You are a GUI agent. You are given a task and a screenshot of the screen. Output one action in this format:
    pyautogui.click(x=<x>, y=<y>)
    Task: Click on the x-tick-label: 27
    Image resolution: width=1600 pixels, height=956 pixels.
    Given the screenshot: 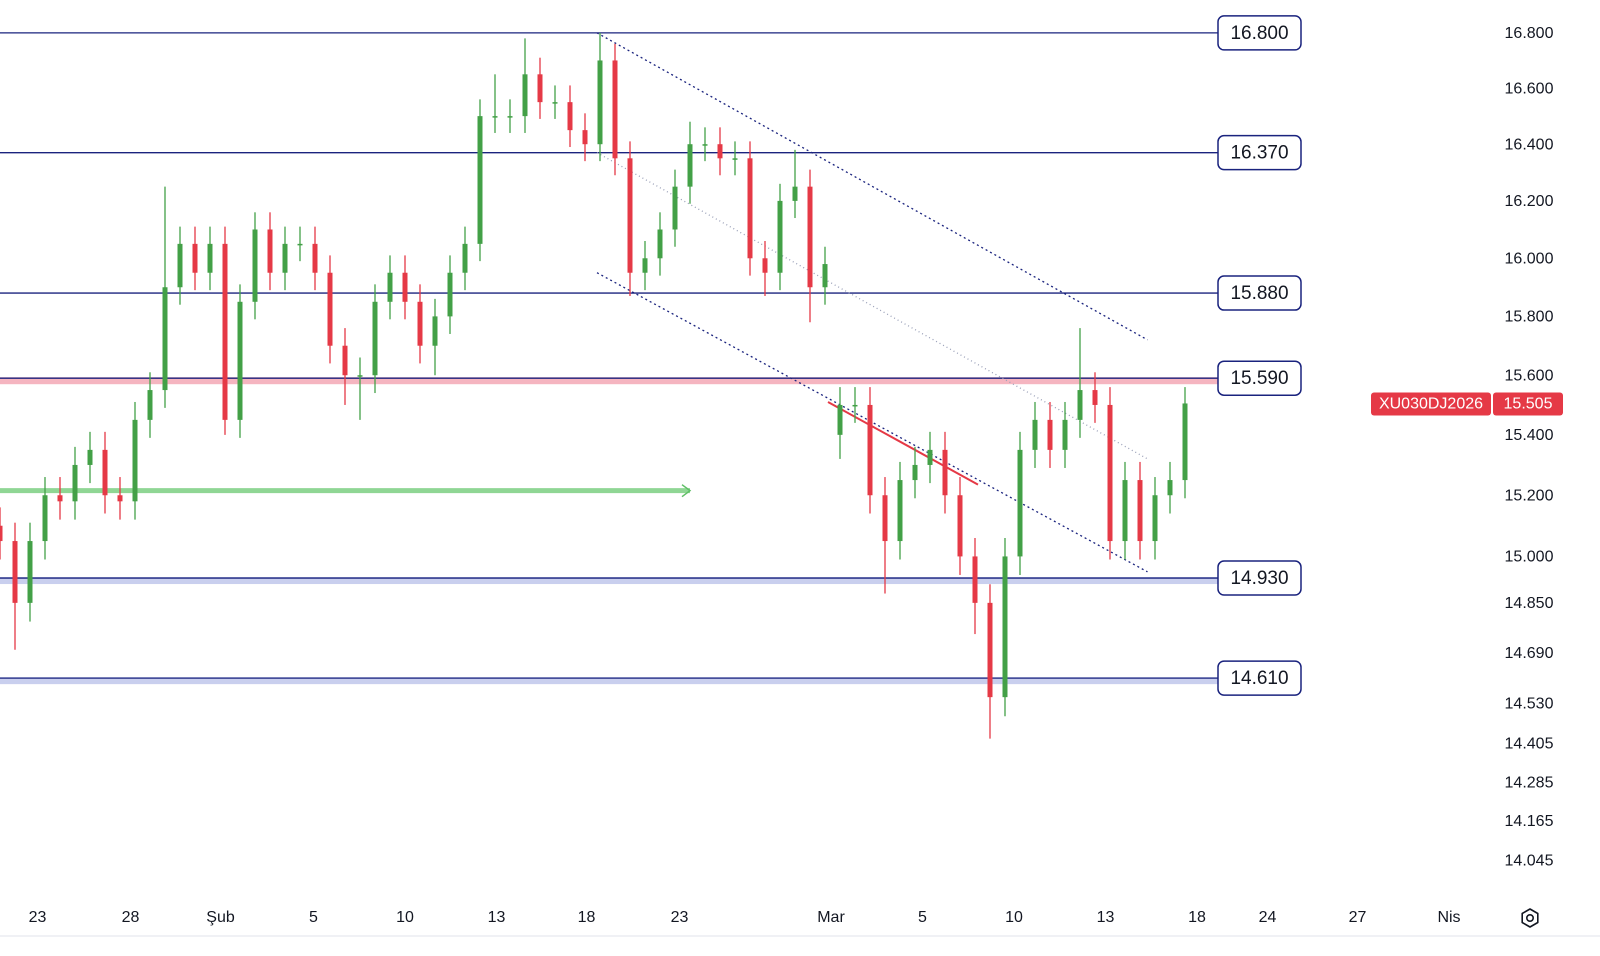 What is the action you would take?
    pyautogui.click(x=1358, y=917)
    